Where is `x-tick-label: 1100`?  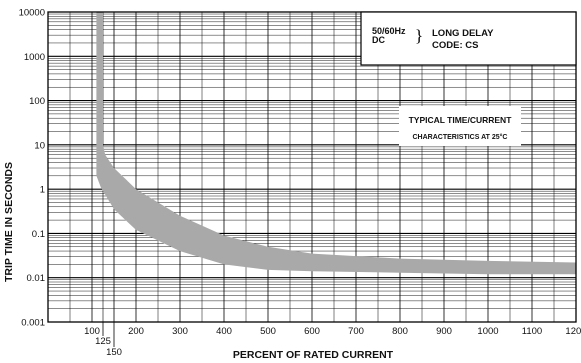 x-tick-label: 1100 is located at coordinates (532, 331).